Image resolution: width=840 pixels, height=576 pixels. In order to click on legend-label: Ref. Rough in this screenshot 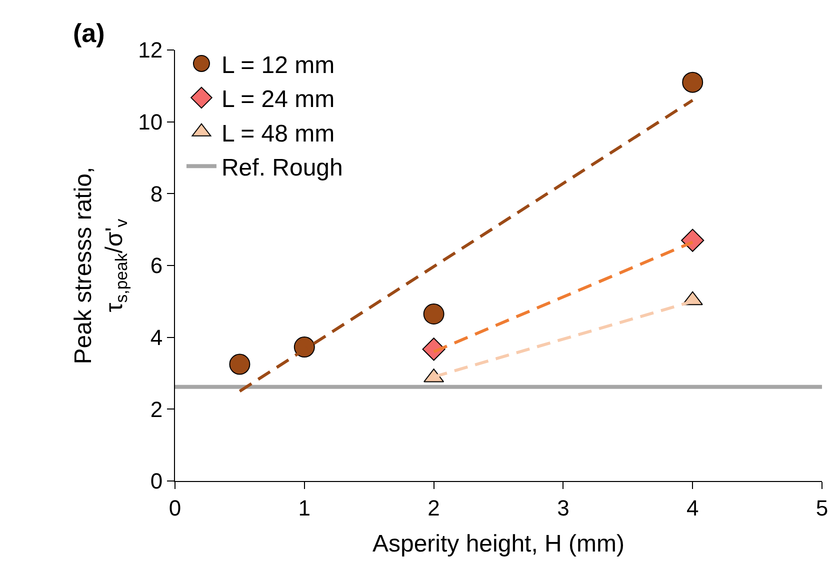, I will do `click(282, 168)`.